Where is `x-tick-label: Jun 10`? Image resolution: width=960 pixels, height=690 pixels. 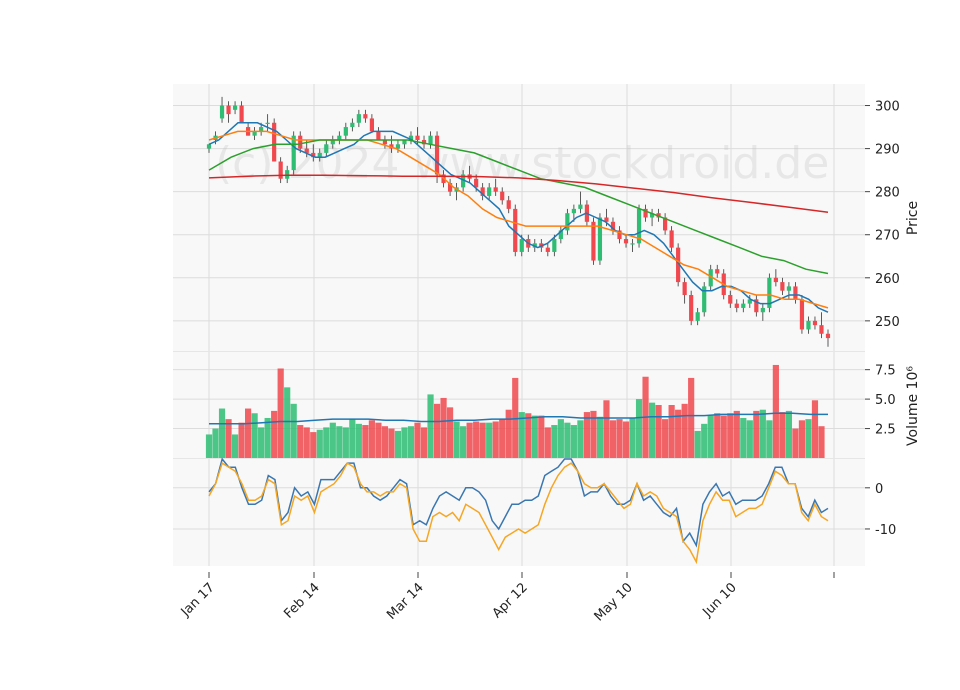
x-tick-label: Jun 10 is located at coordinates (720, 600).